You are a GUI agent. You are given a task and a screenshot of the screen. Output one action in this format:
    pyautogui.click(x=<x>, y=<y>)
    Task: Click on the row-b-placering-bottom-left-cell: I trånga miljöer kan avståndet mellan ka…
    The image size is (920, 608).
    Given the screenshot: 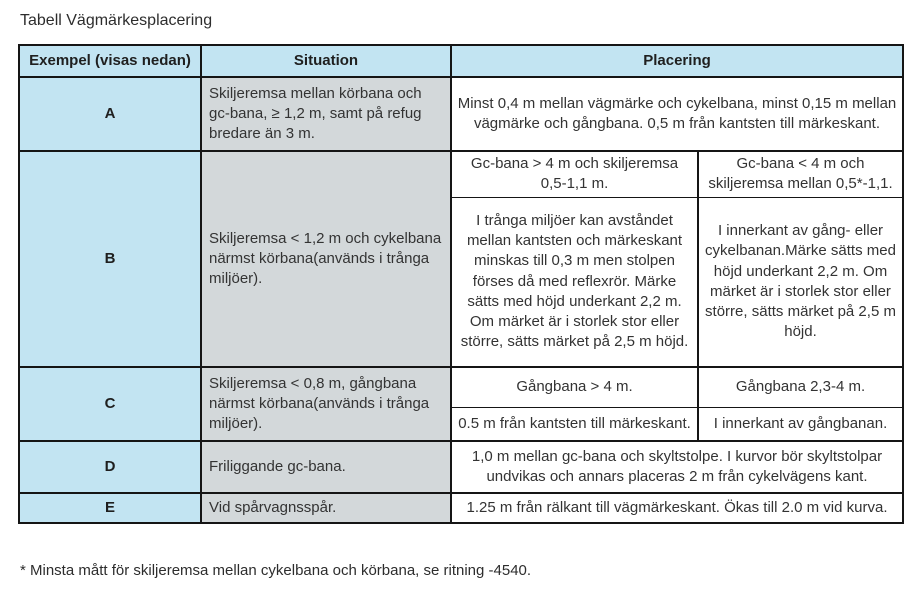 What is the action you would take?
    pyautogui.click(x=574, y=282)
    